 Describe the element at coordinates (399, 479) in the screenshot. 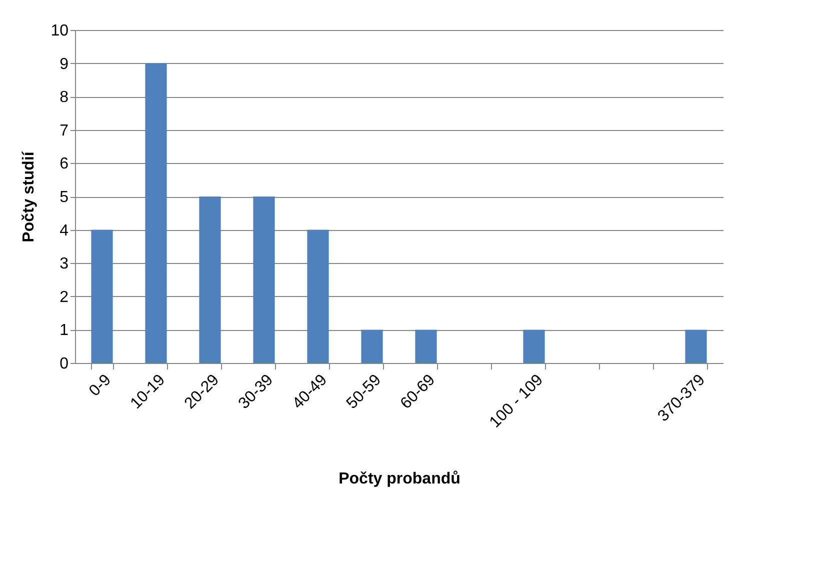

I see `x-axis-title: Počty probandů` at that location.